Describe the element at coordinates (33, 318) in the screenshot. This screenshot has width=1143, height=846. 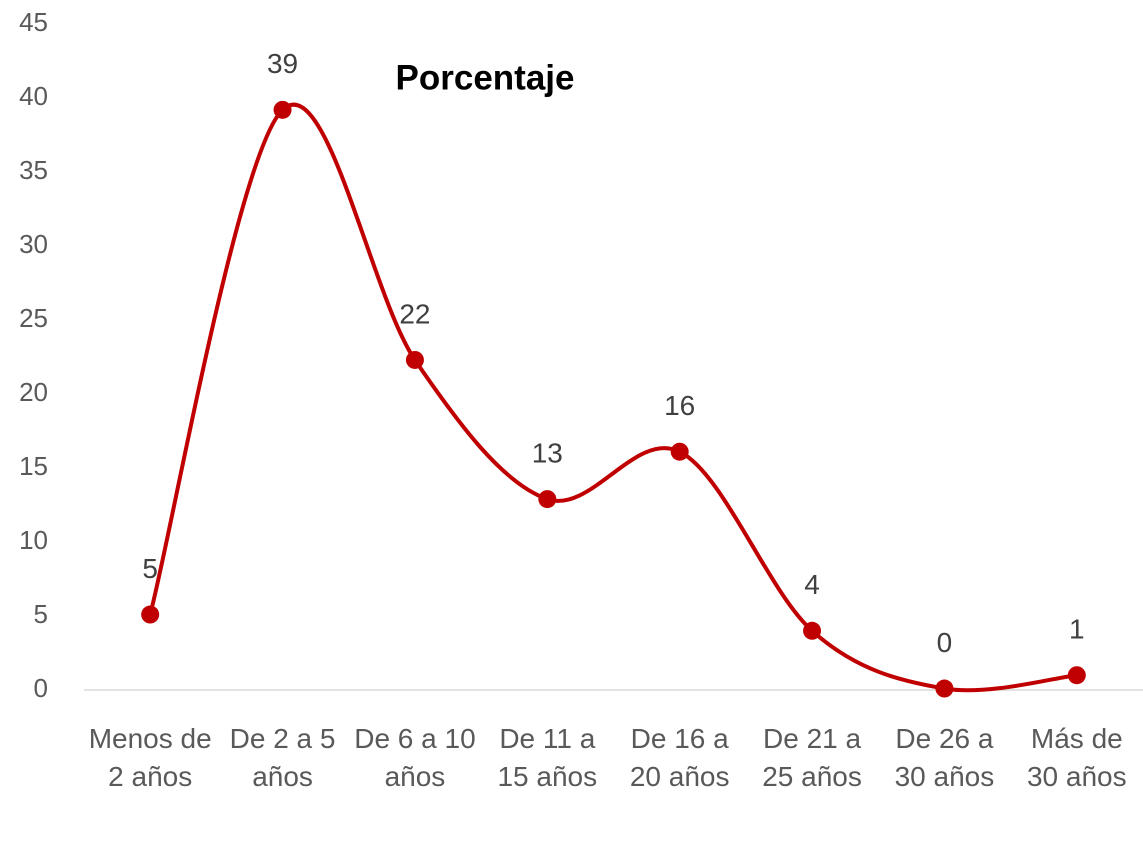
I see `y-tick-label: 25` at that location.